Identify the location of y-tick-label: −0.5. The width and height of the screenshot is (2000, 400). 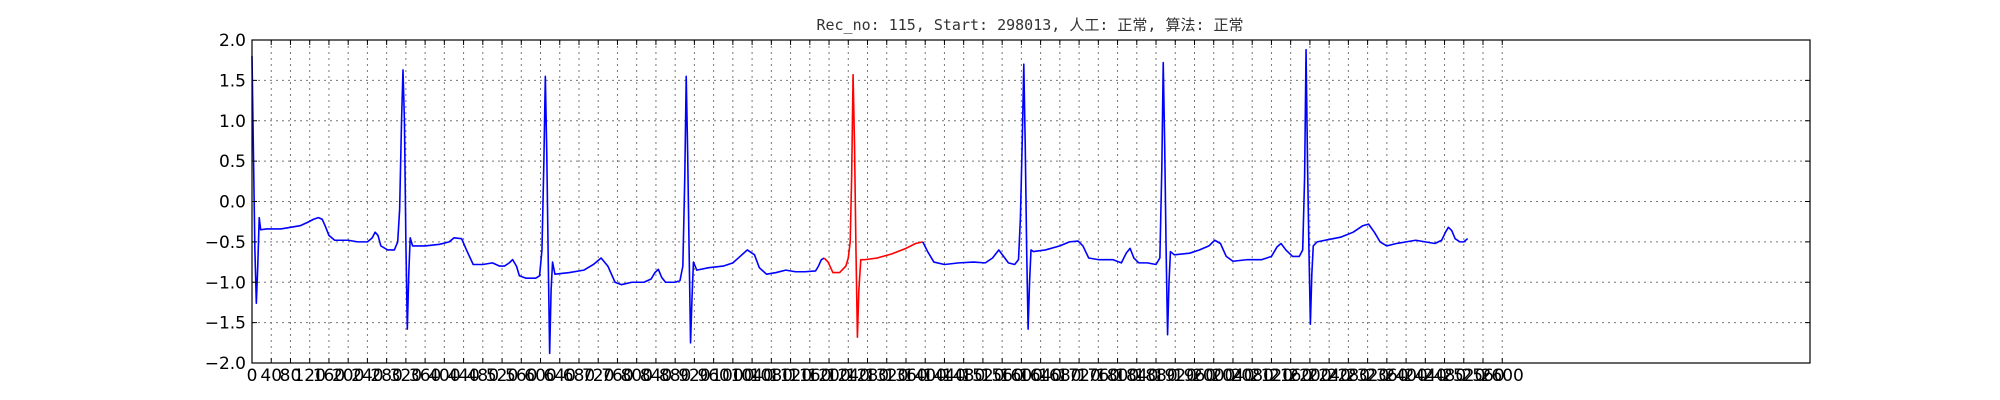
(225, 243).